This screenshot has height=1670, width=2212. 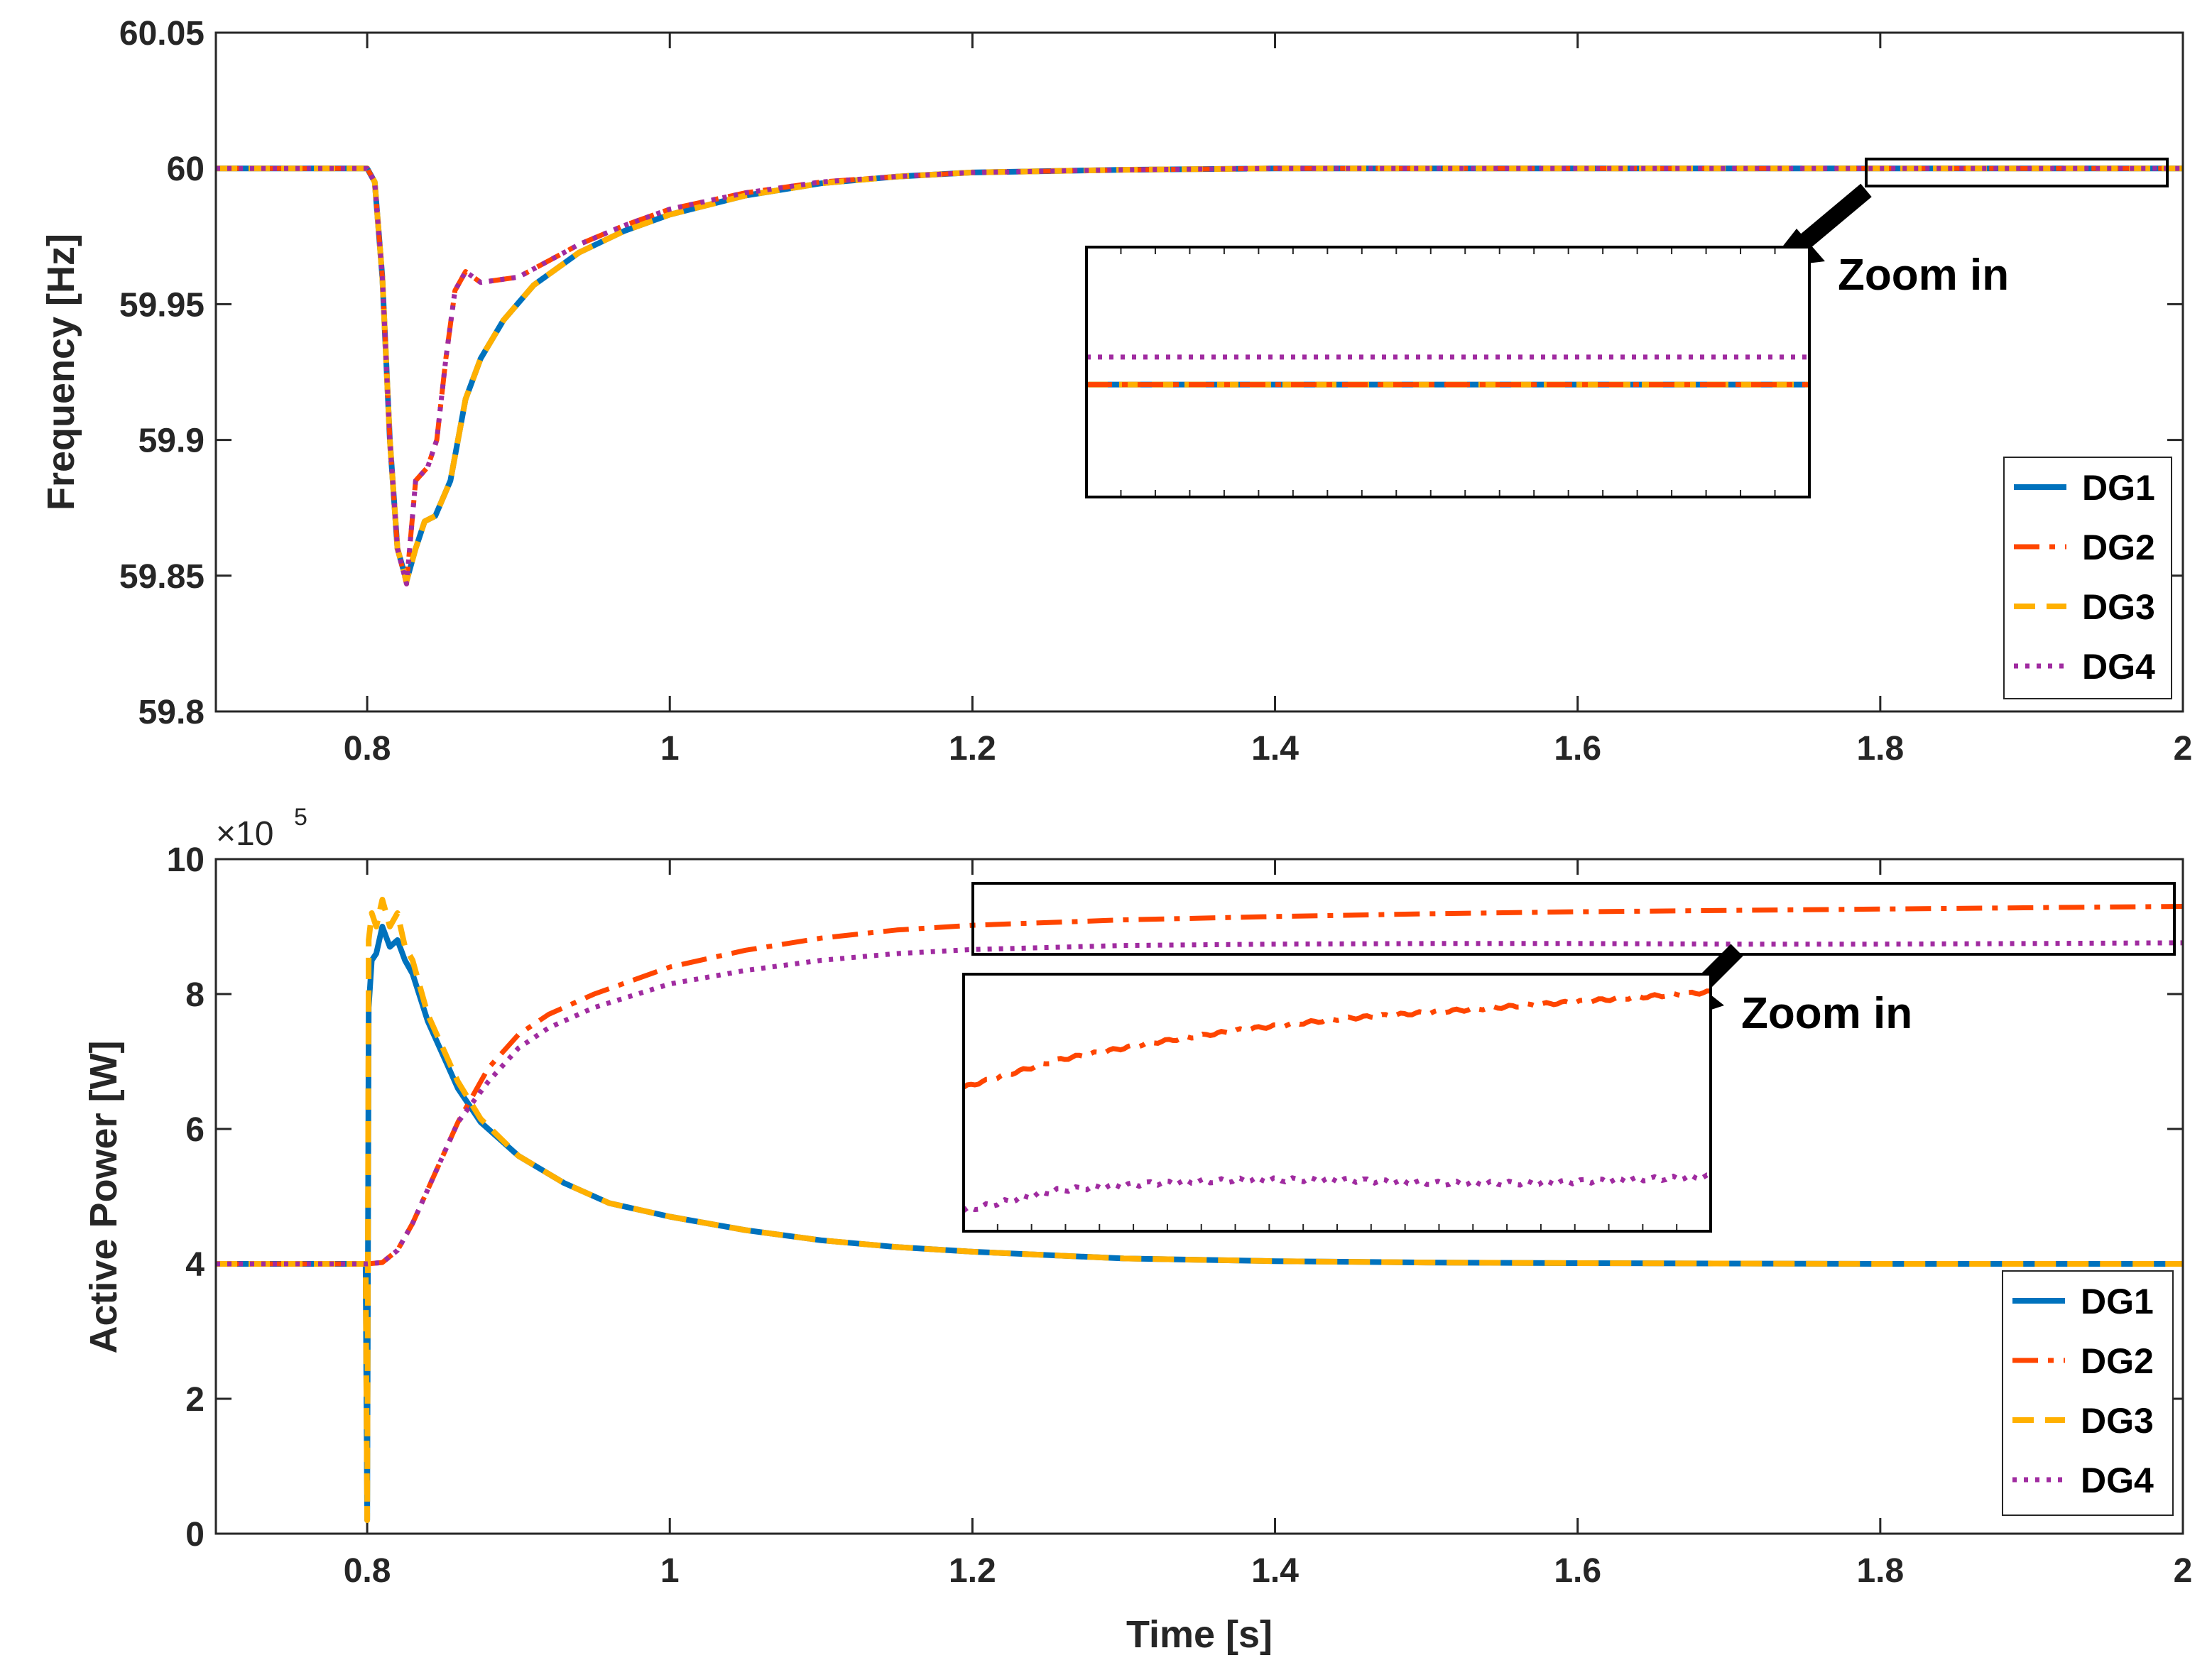 What do you see at coordinates (2088, 1393) in the screenshot?
I see `active-power-legend: DG1 DG2 DG3 DG4` at bounding box center [2088, 1393].